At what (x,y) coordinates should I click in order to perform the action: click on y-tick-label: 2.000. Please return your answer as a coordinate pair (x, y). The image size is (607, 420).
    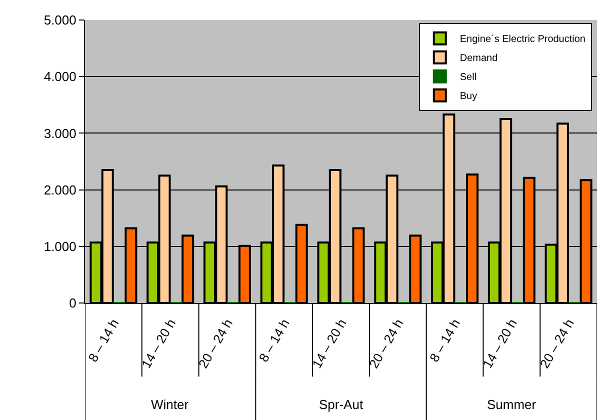
    Looking at the image, I should click on (60, 190).